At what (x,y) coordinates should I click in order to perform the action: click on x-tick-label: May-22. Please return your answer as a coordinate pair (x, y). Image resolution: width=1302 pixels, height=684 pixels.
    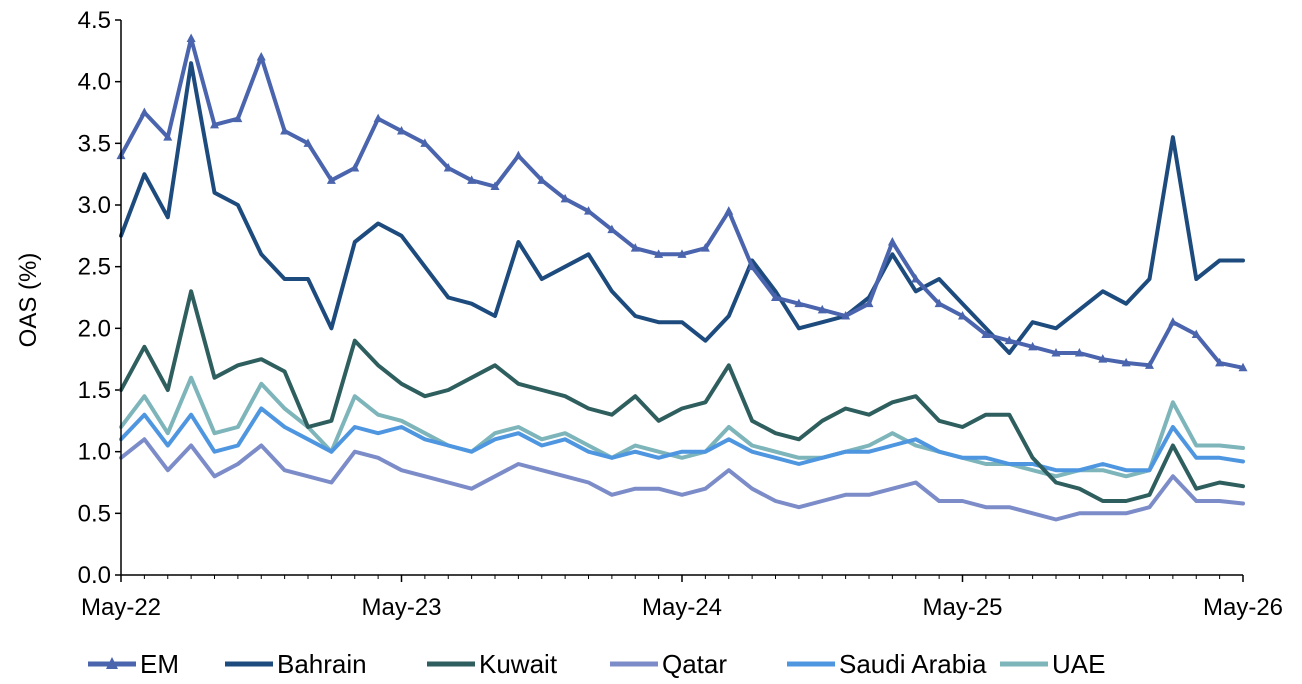
    Looking at the image, I should click on (121, 607).